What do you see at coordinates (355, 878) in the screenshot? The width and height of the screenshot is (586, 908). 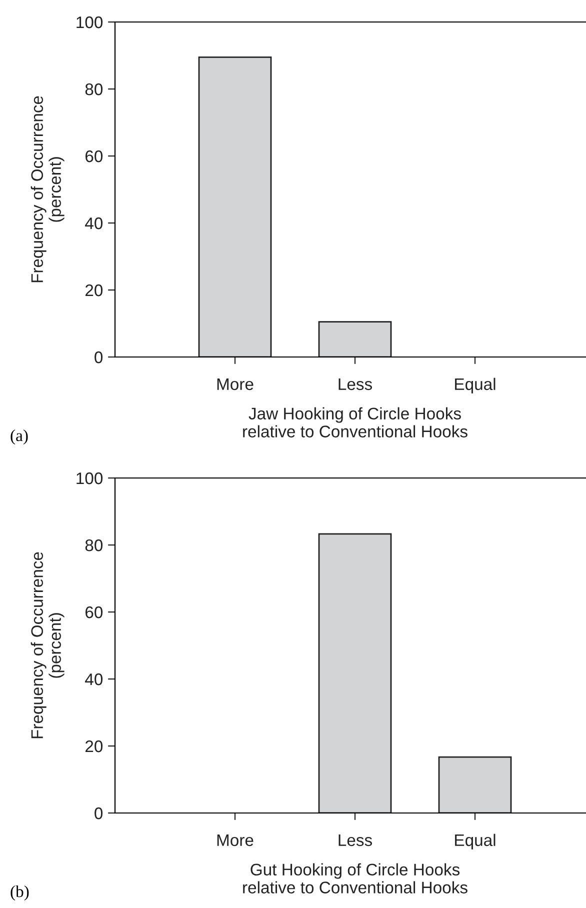 I see `x-axis-title: Gut Hooking of Circle Hooks relative to Conventional Hooks` at bounding box center [355, 878].